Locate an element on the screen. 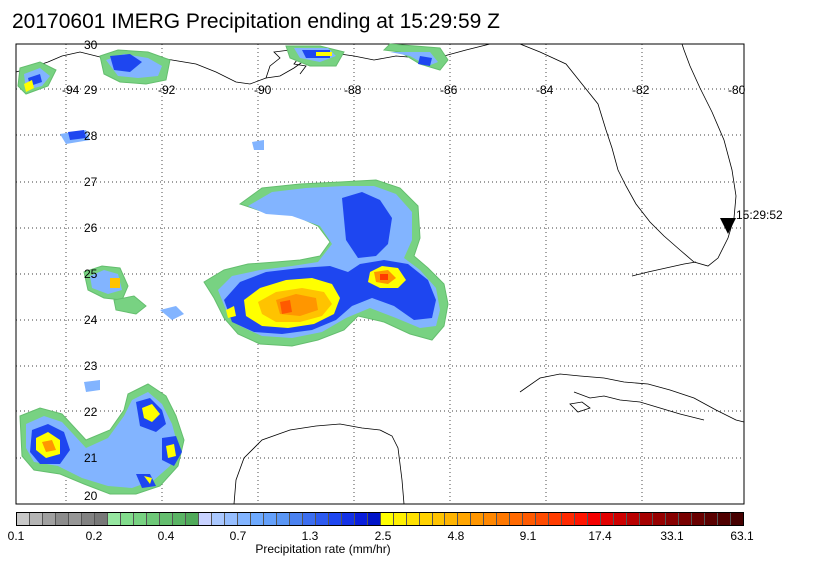 The image size is (826, 571). colorbar-tick: 1.3 is located at coordinates (310, 536).